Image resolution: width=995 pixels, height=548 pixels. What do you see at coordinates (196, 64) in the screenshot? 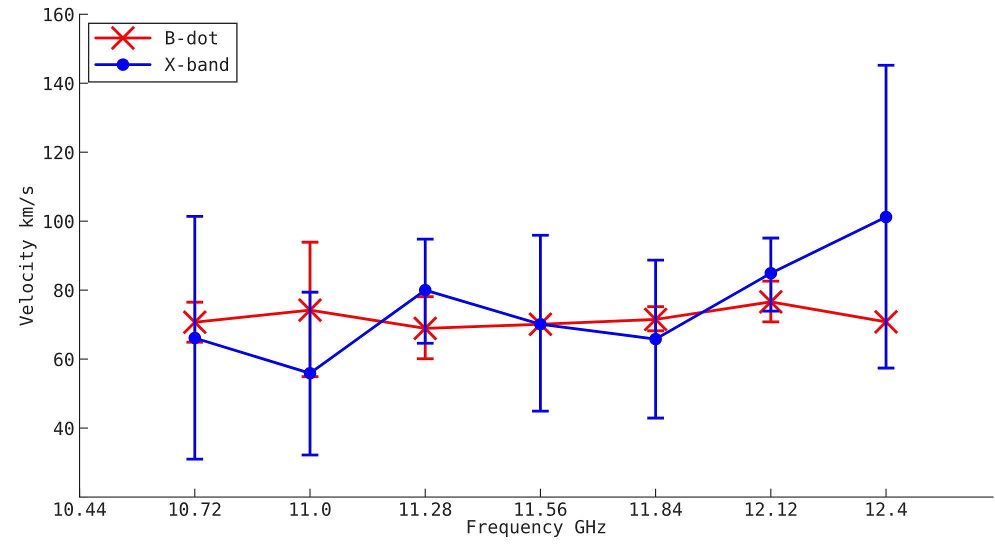
I see `legend-label: X-band` at bounding box center [196, 64].